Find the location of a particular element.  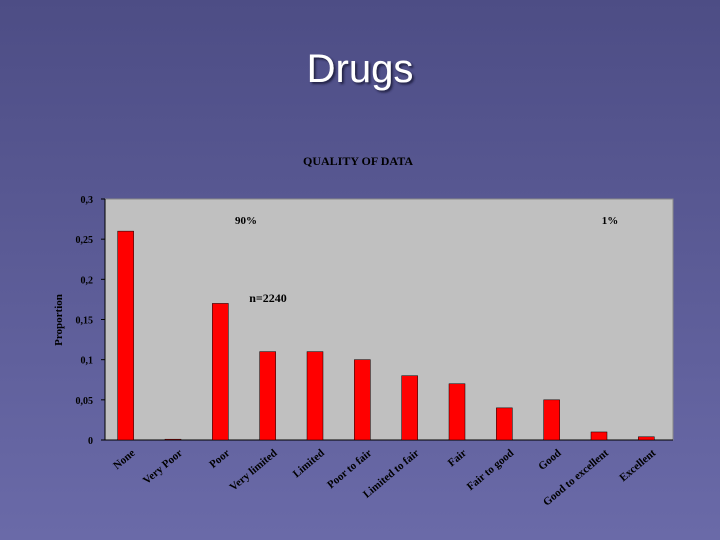

y-tick-label: 0,05 is located at coordinates (85, 401).